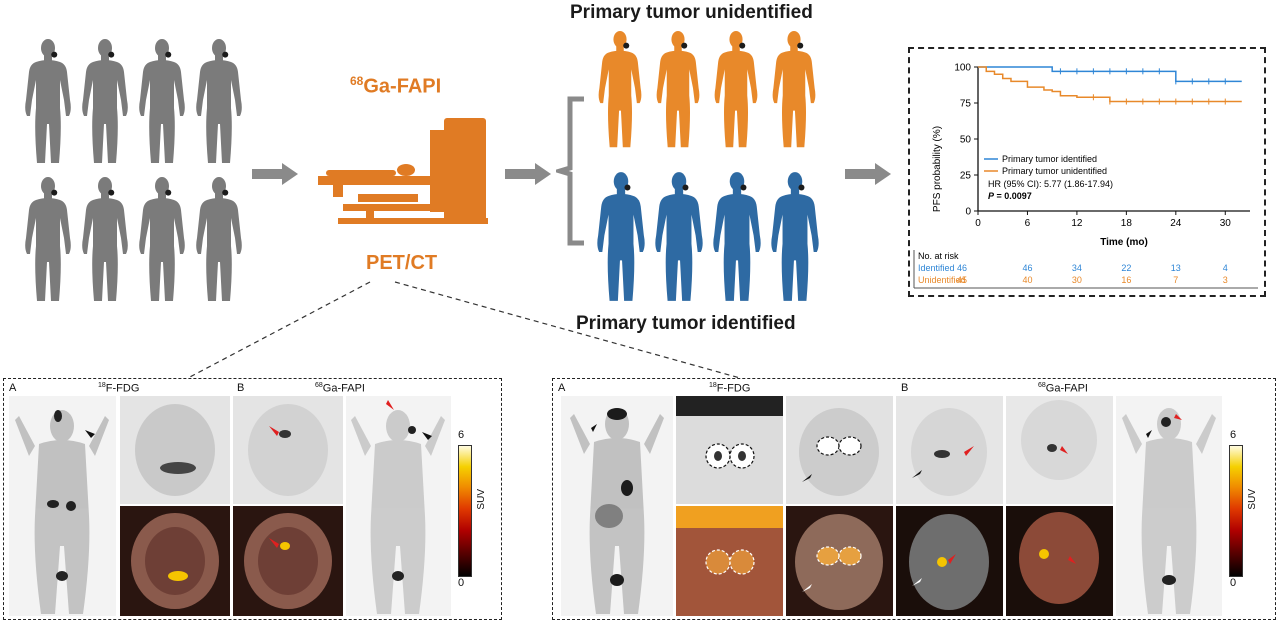  What do you see at coordinates (1225, 268) in the screenshot?
I see `risk-value: 4` at bounding box center [1225, 268].